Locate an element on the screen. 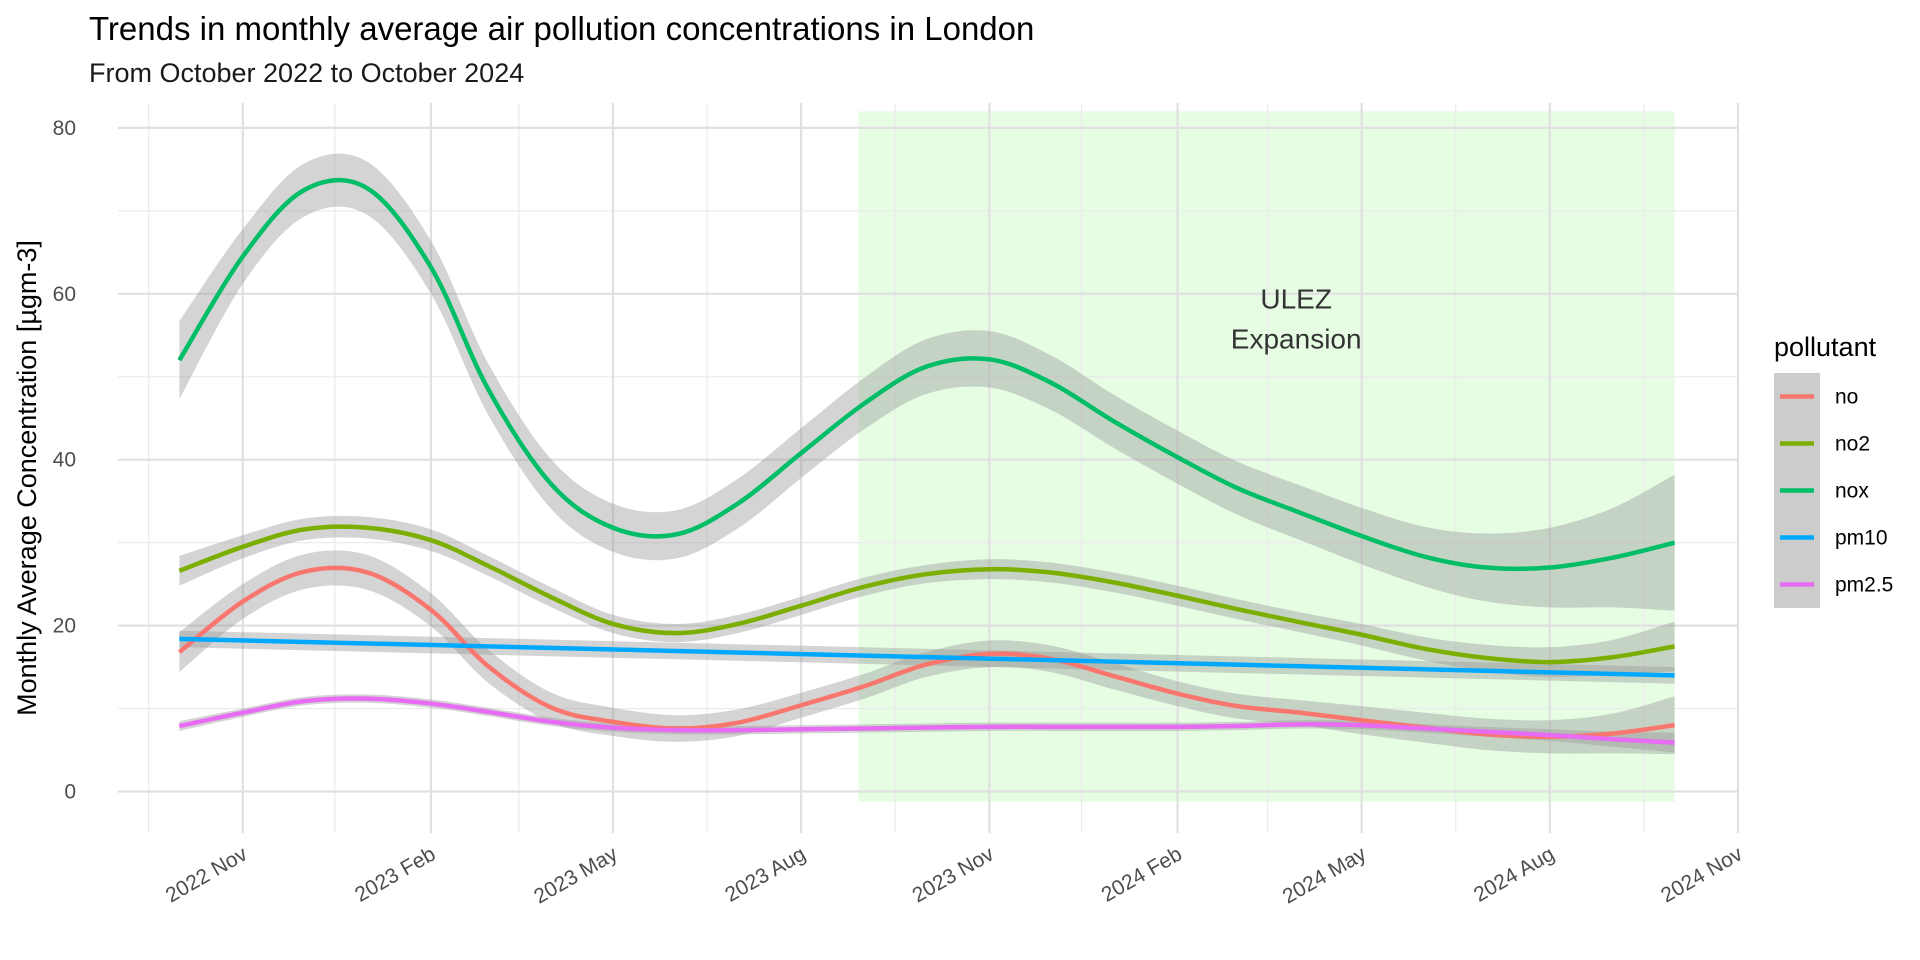 The image size is (1920, 960). x-tick-label: 2023 Nov is located at coordinates (954, 874).